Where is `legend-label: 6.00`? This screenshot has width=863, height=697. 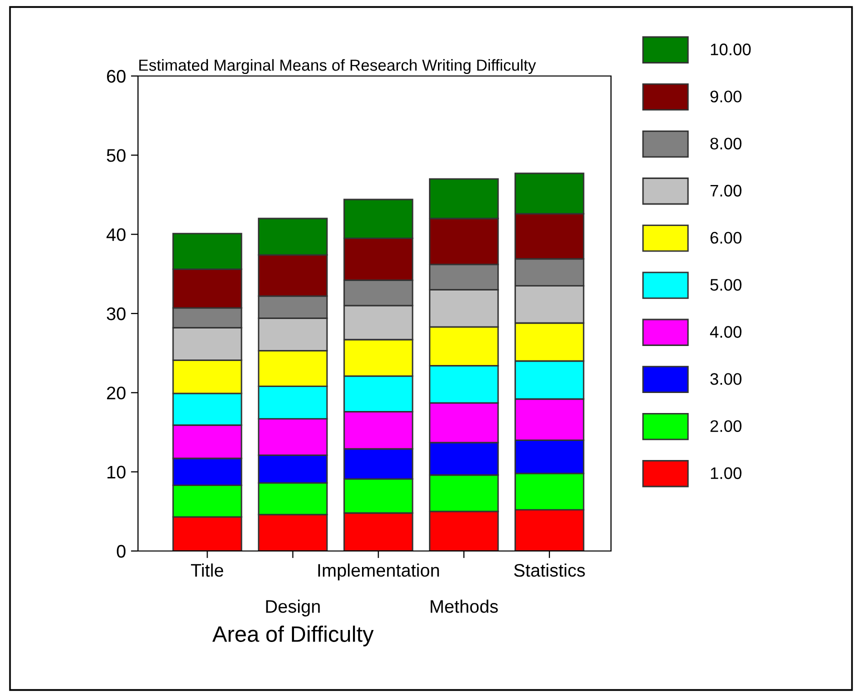
legend-label: 6.00 is located at coordinates (726, 238).